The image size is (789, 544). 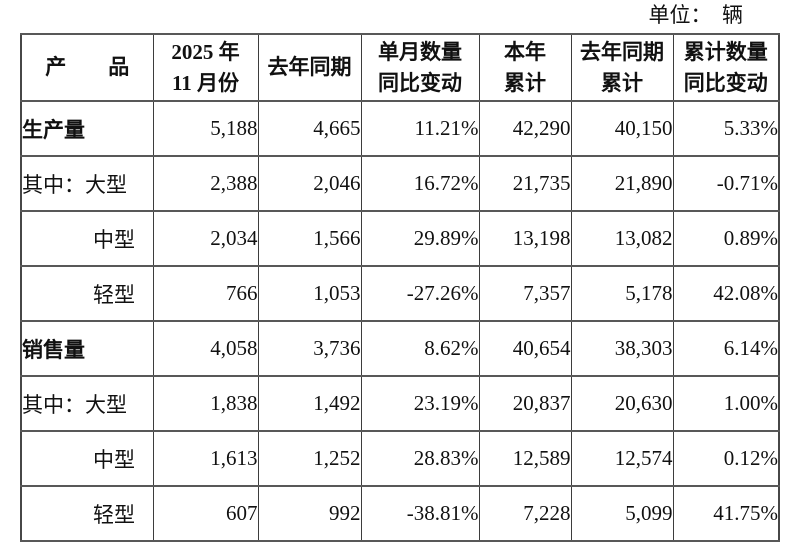 What do you see at coordinates (205, 458) in the screenshot?
I see `value-cell: 1,613` at bounding box center [205, 458].